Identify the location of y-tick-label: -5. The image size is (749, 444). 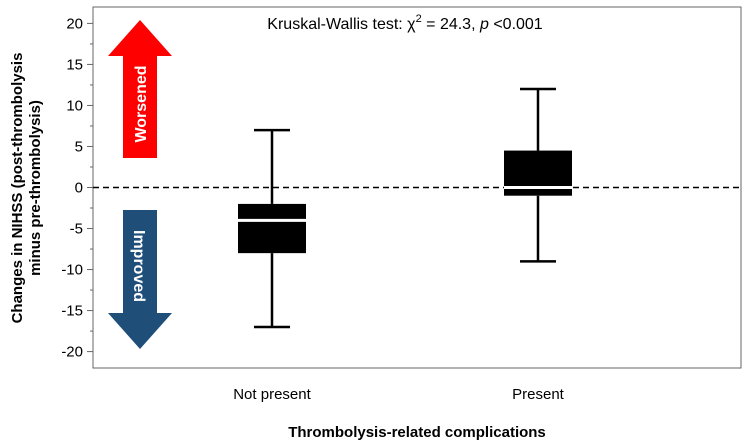
(76, 229).